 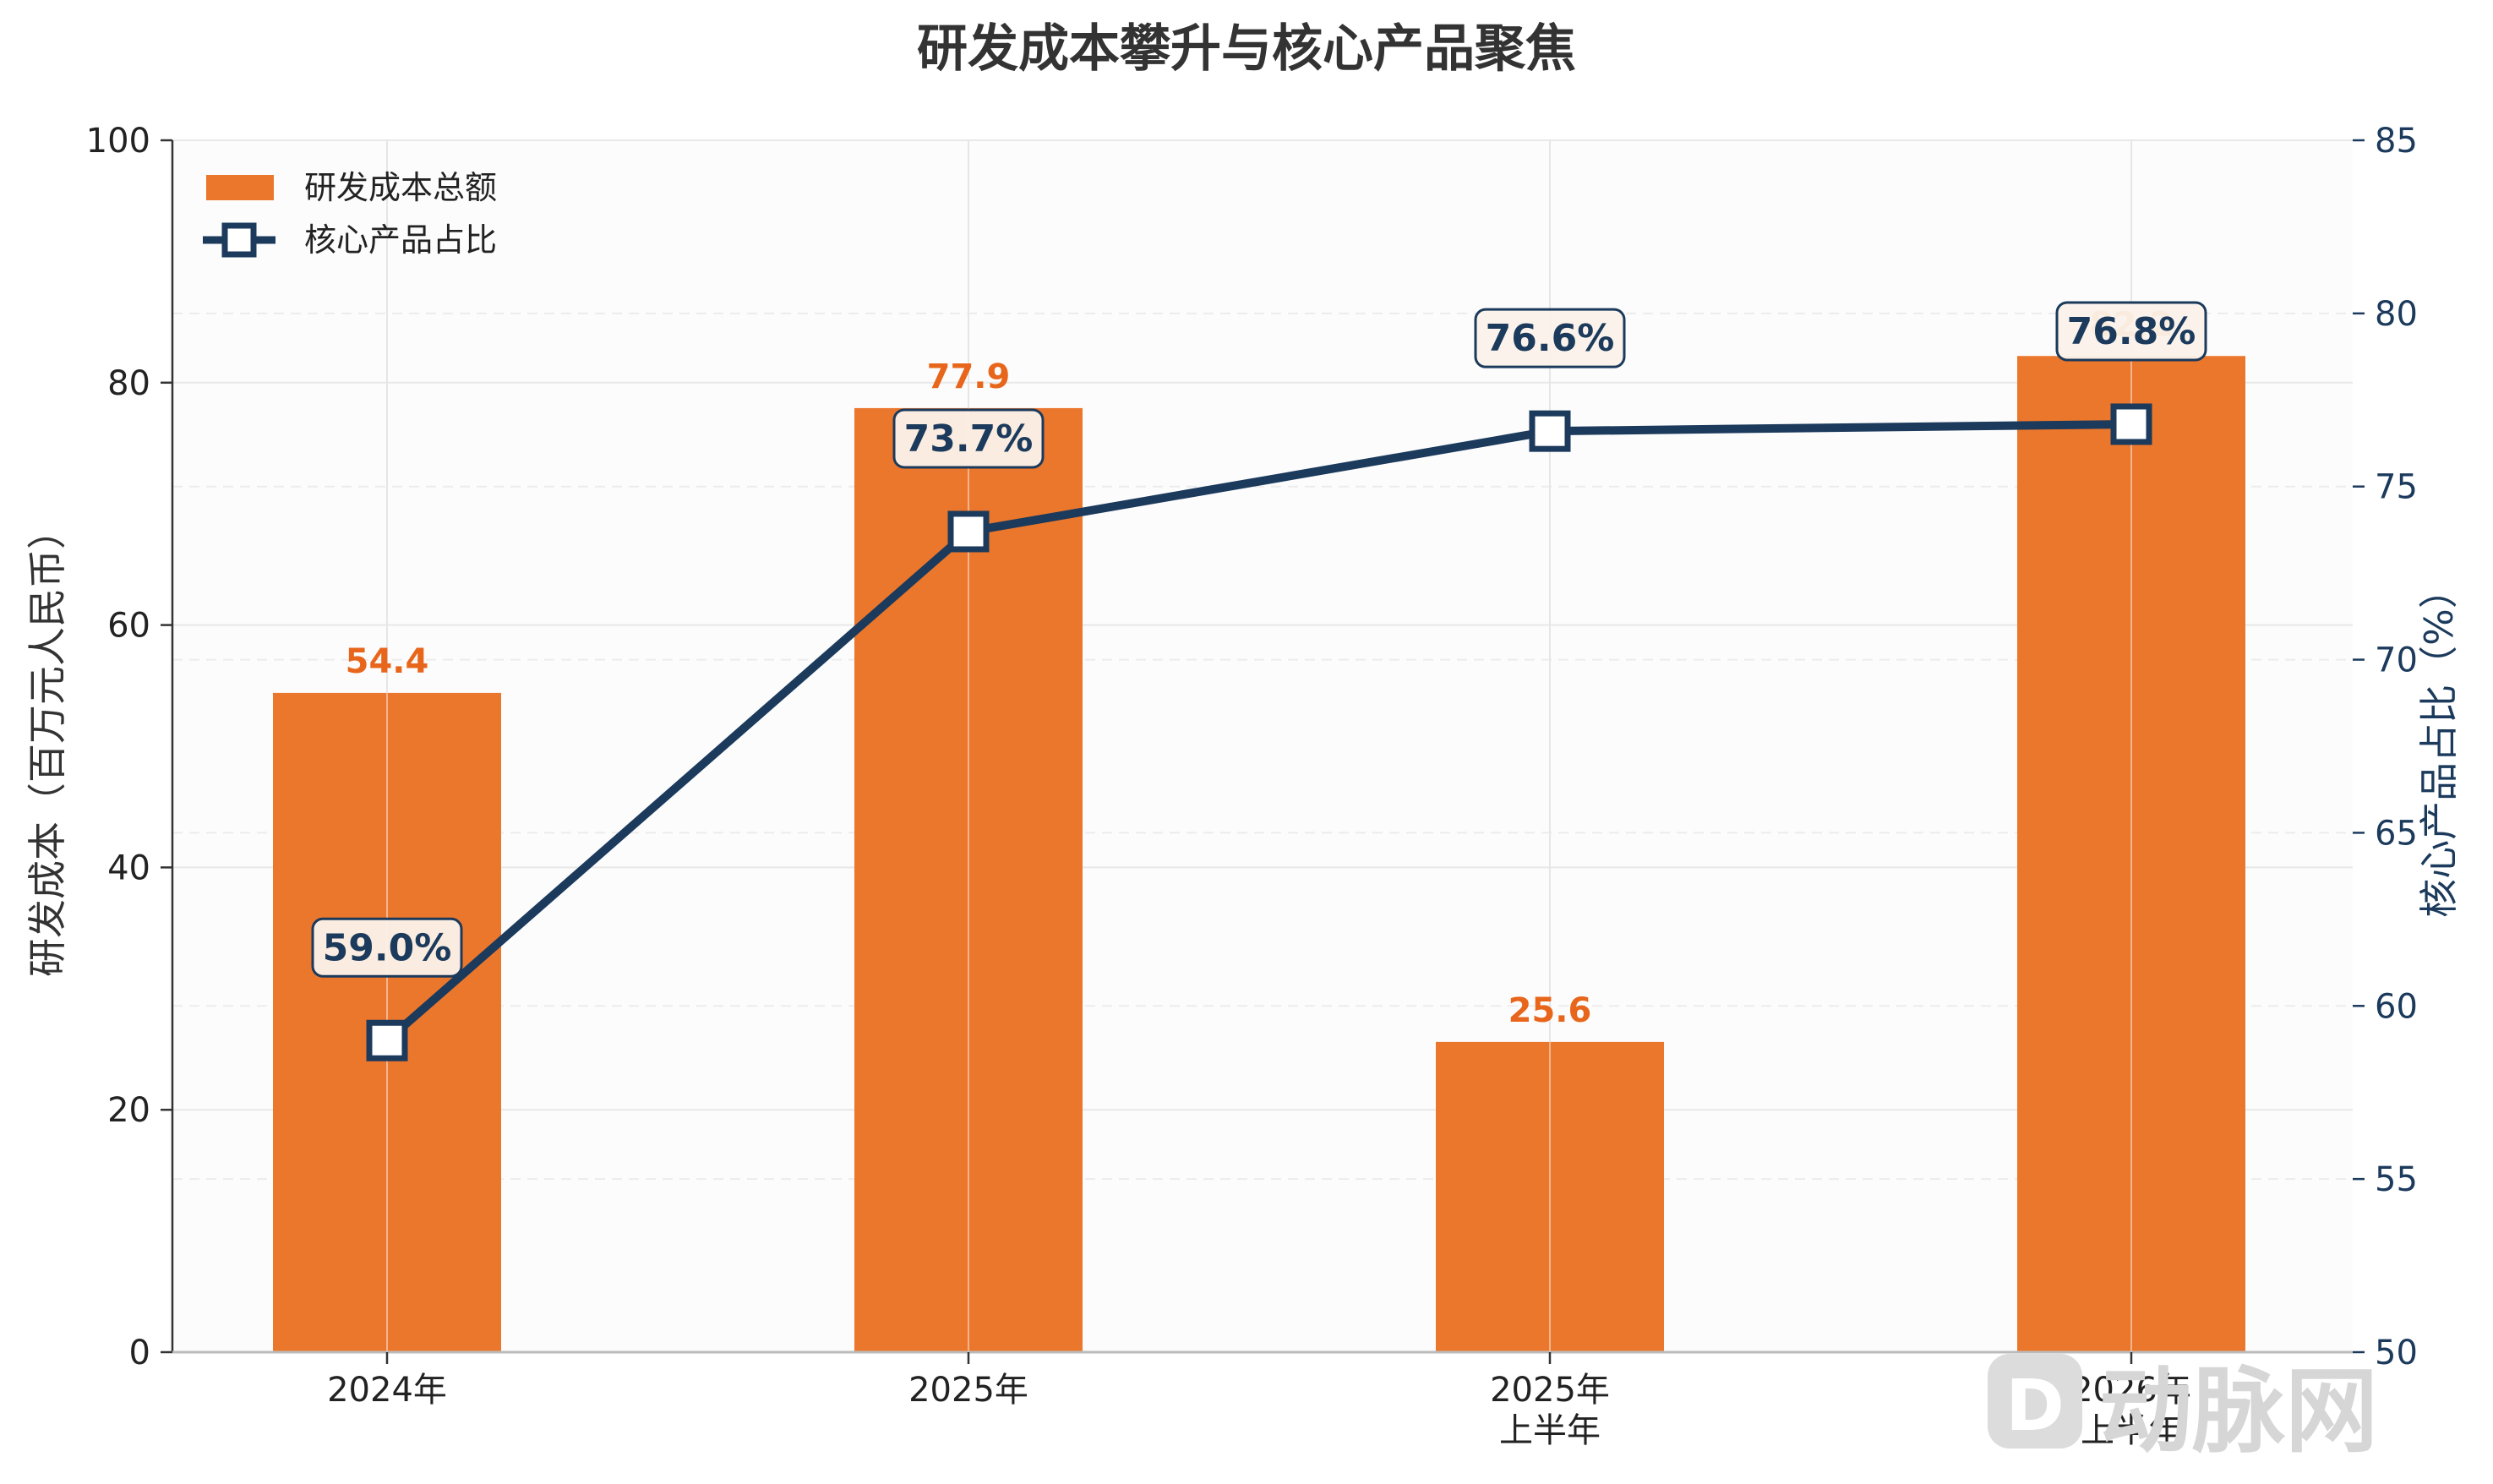 I want to click on chart-title: 研发成本攀升与核心产品聚焦, so click(x=1246, y=49).